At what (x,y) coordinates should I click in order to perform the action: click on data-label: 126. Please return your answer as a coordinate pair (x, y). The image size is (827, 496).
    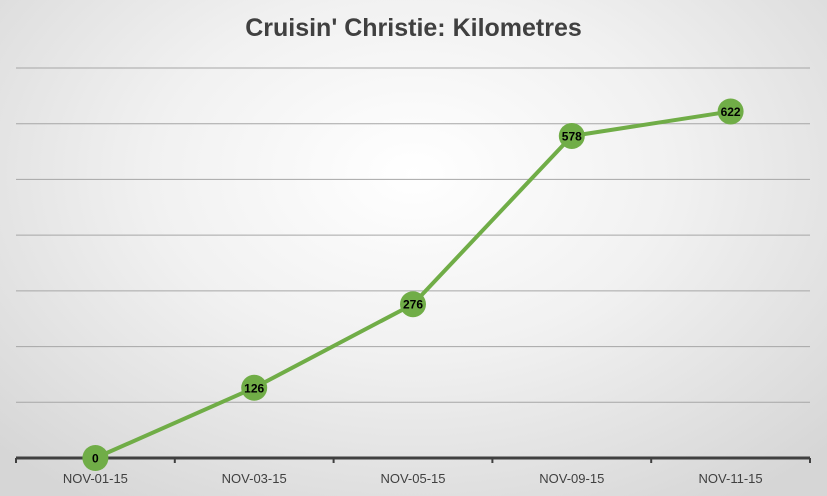
    Looking at the image, I should click on (254, 388).